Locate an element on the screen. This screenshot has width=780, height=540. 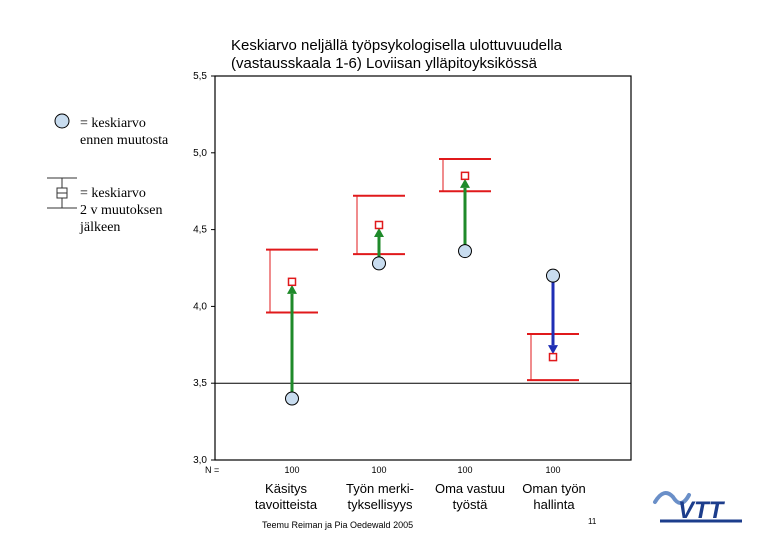
y-tick-label: 5,5 is located at coordinates (200, 76).